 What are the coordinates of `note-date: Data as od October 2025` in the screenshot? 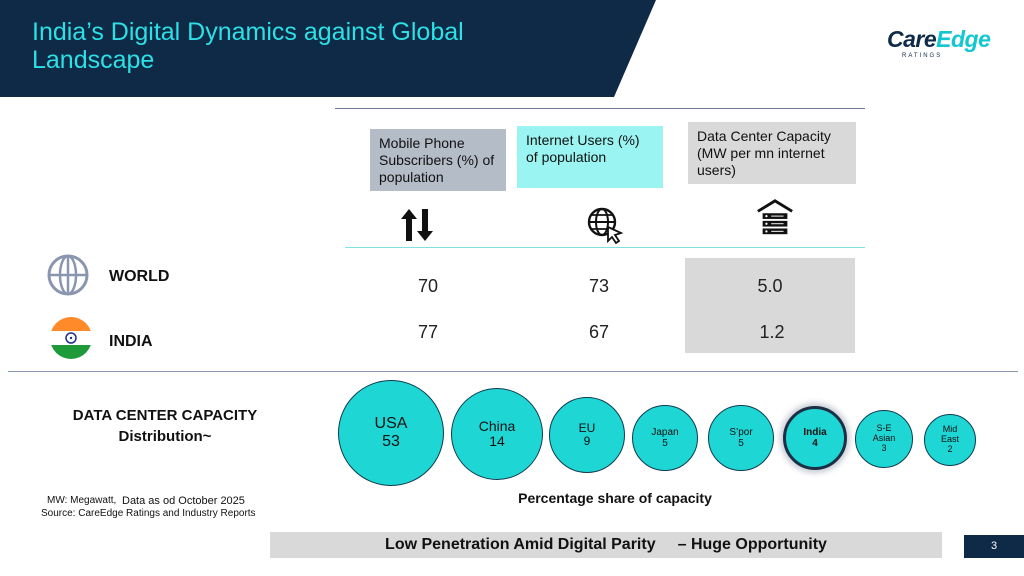 It's located at (183, 501).